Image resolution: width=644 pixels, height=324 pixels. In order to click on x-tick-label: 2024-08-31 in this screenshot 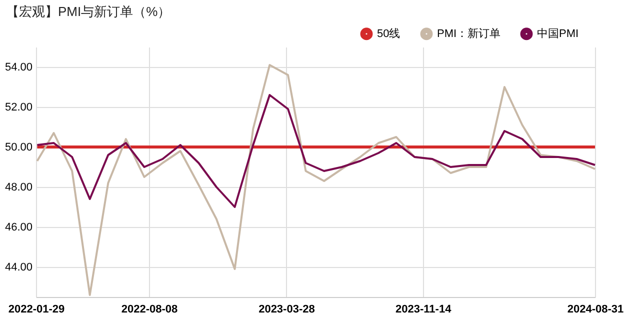, I will do `click(595, 310)`.